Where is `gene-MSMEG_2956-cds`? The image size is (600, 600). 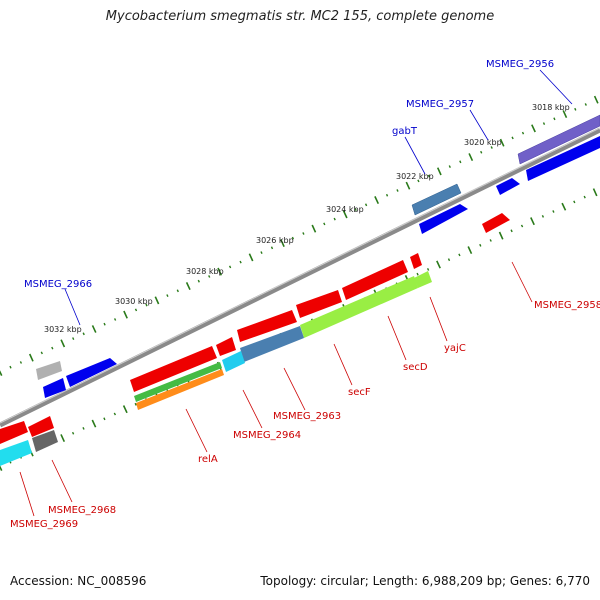 gene-MSMEG_2956-cds is located at coordinates (563, 158).